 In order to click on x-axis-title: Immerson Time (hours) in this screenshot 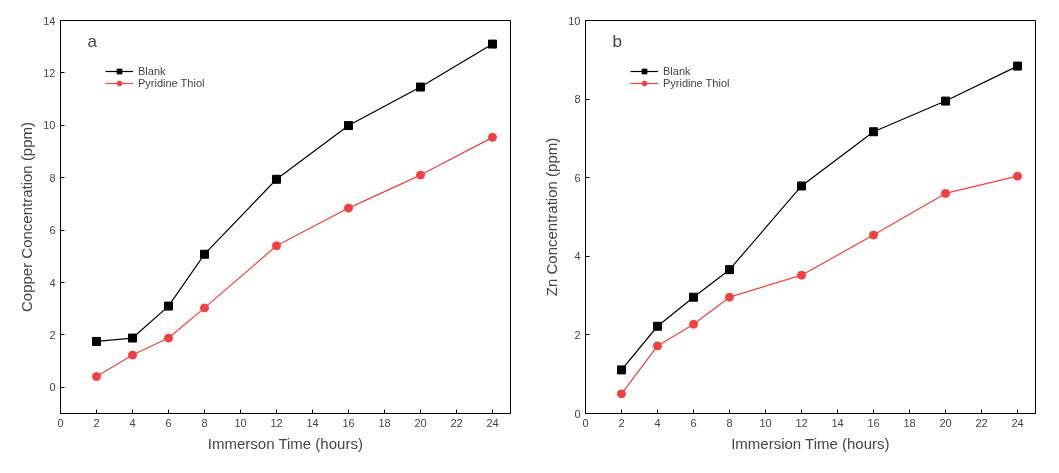, I will do `click(285, 443)`.